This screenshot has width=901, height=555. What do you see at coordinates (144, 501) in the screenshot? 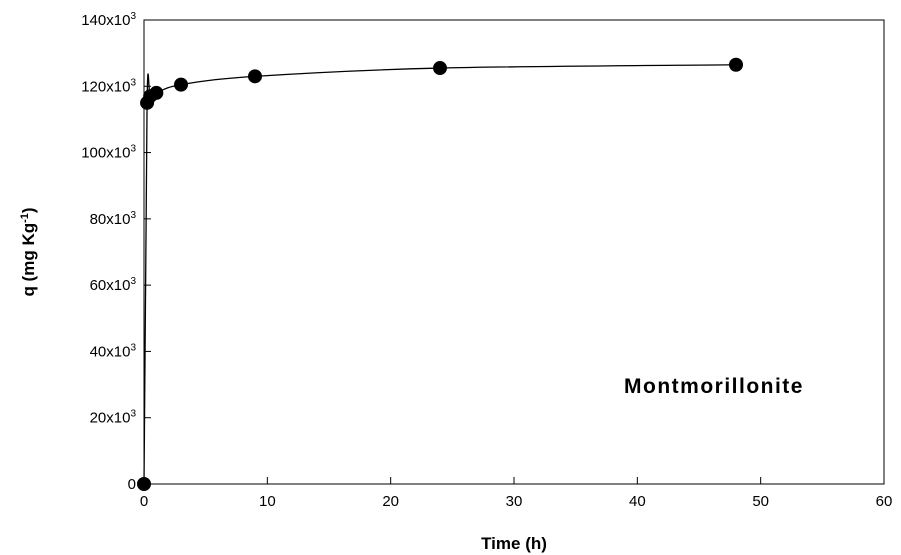
I see `x-tick-label: 0` at bounding box center [144, 501].